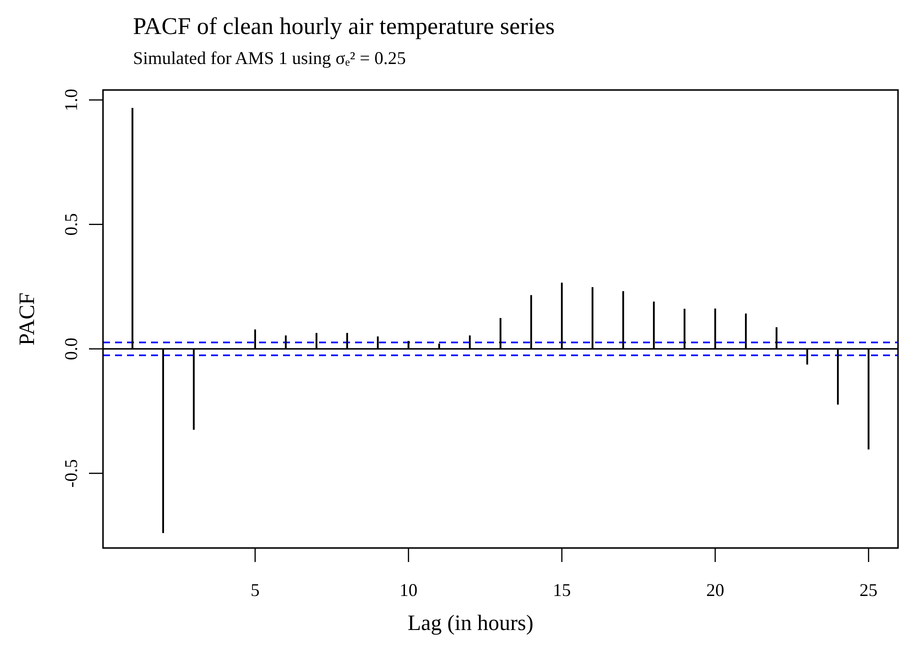  Describe the element at coordinates (71, 100) in the screenshot. I see `y-tick-label: 1.0` at that location.